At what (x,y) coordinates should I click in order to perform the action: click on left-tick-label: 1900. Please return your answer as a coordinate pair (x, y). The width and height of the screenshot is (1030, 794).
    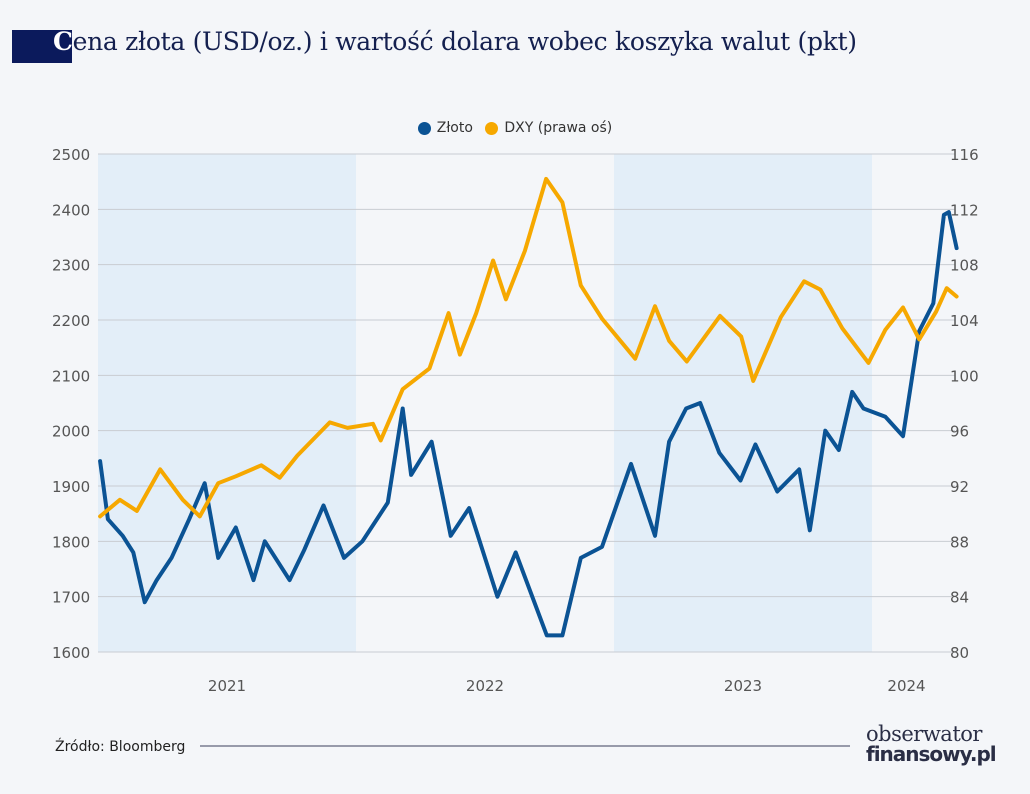
    Looking at the image, I should click on (71, 487).